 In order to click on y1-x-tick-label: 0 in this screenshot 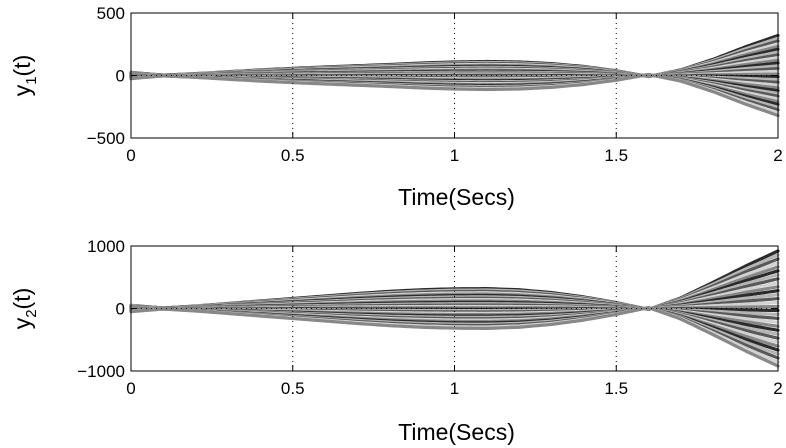, I will do `click(130, 155)`.